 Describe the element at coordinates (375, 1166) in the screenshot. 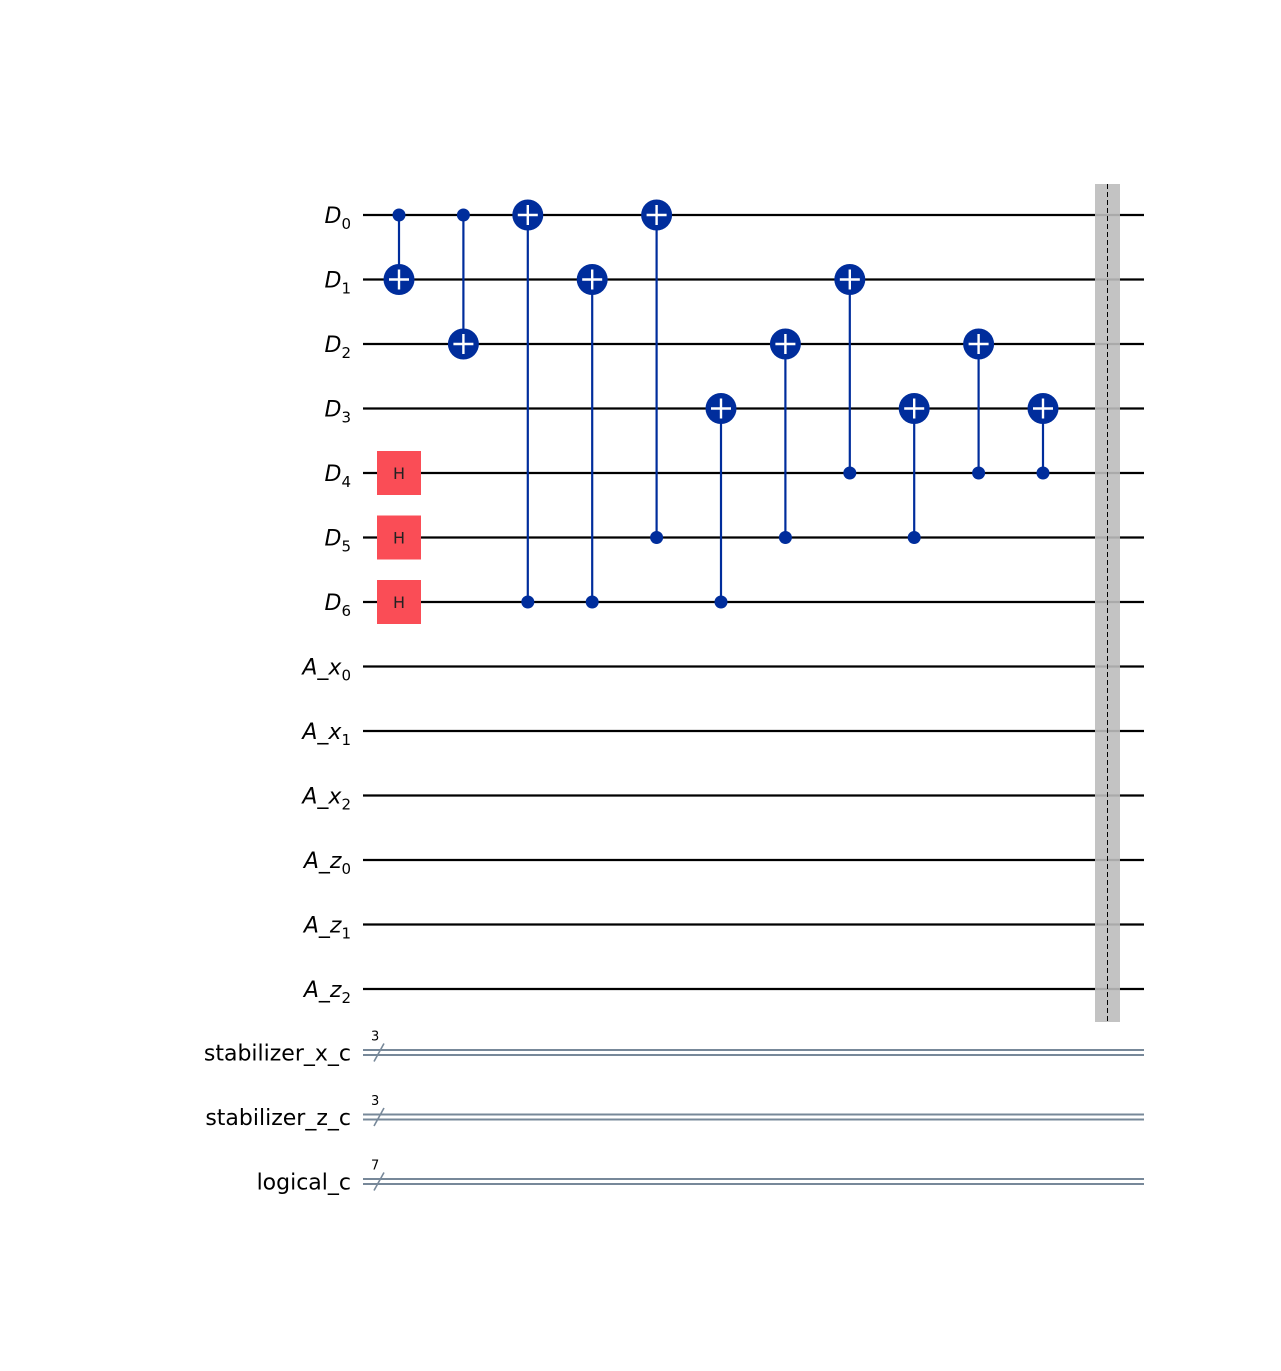

I see `bus-size-label: 7` at that location.